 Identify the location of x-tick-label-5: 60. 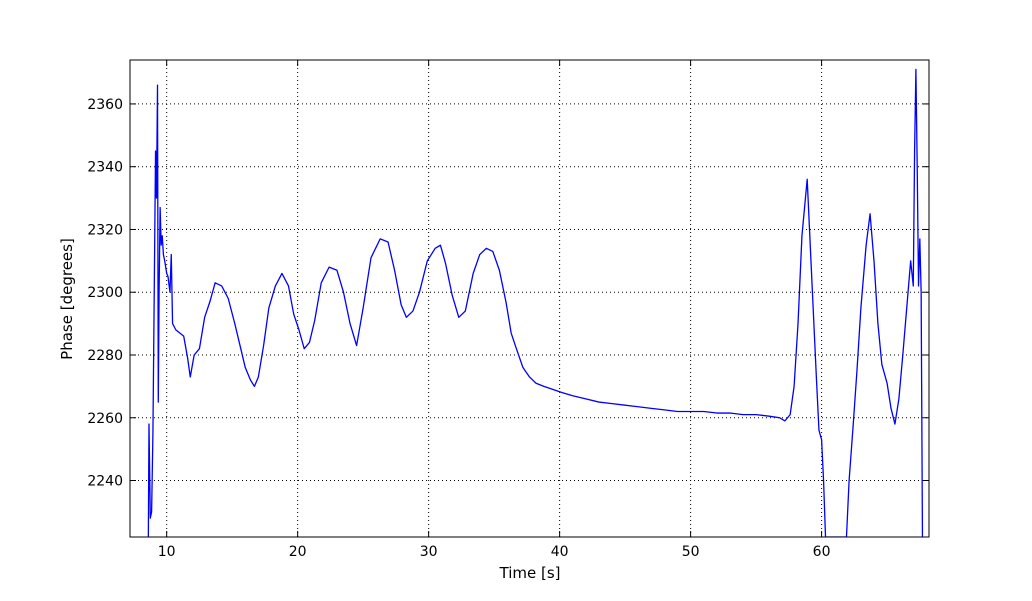
(822, 552).